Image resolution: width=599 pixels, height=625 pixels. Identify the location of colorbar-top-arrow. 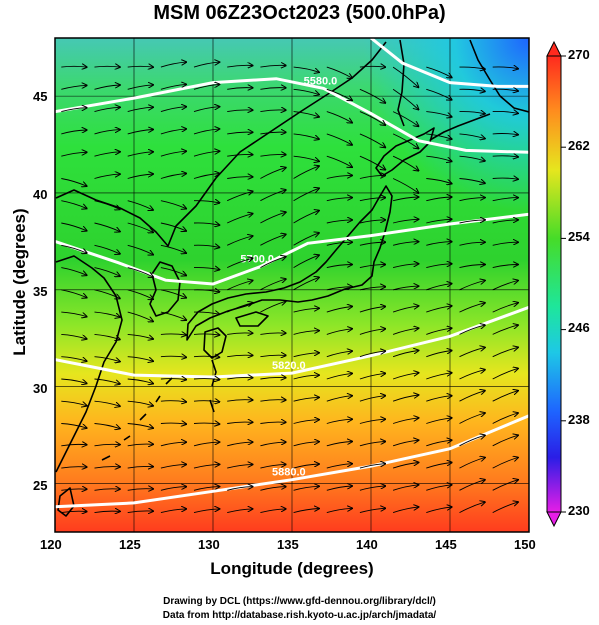
(554, 48).